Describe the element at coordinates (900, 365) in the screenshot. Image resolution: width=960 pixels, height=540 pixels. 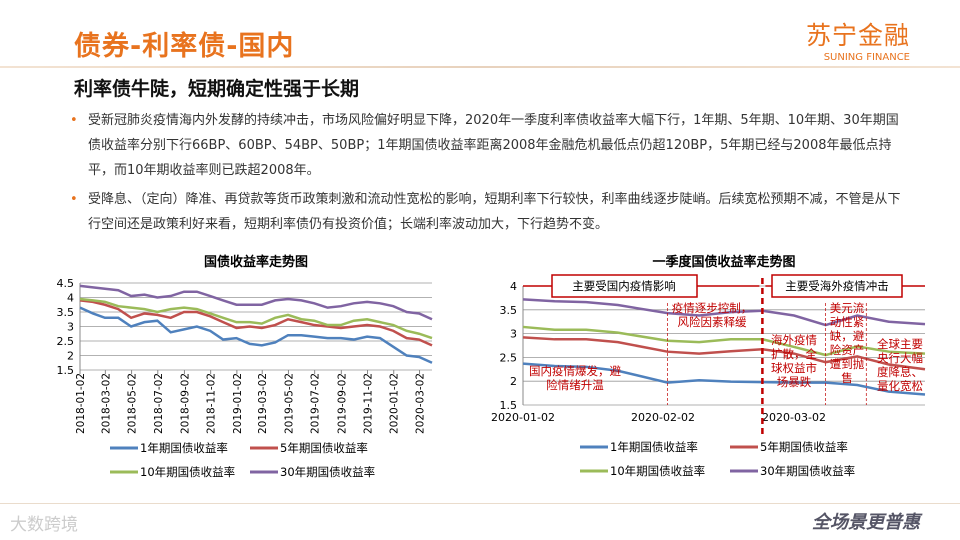
I see `annotation-5: 全球主要央行大幅度降息、量化宽松` at that location.